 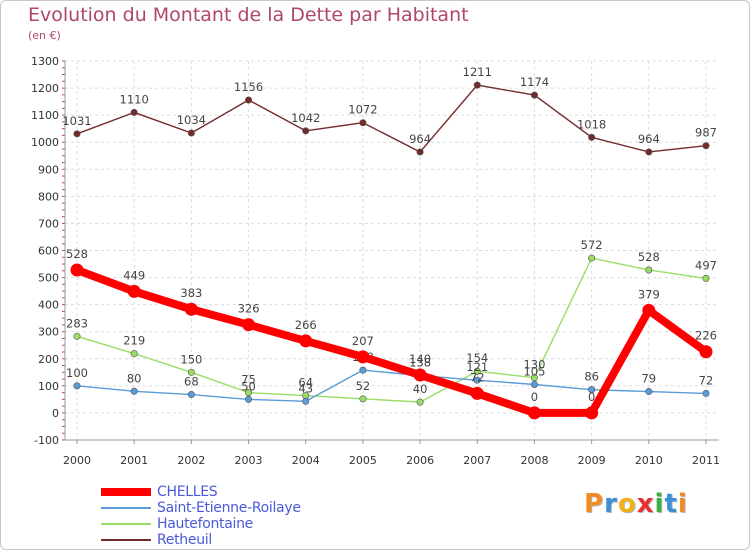 I want to click on y-tick-label: 800, so click(x=48, y=196).